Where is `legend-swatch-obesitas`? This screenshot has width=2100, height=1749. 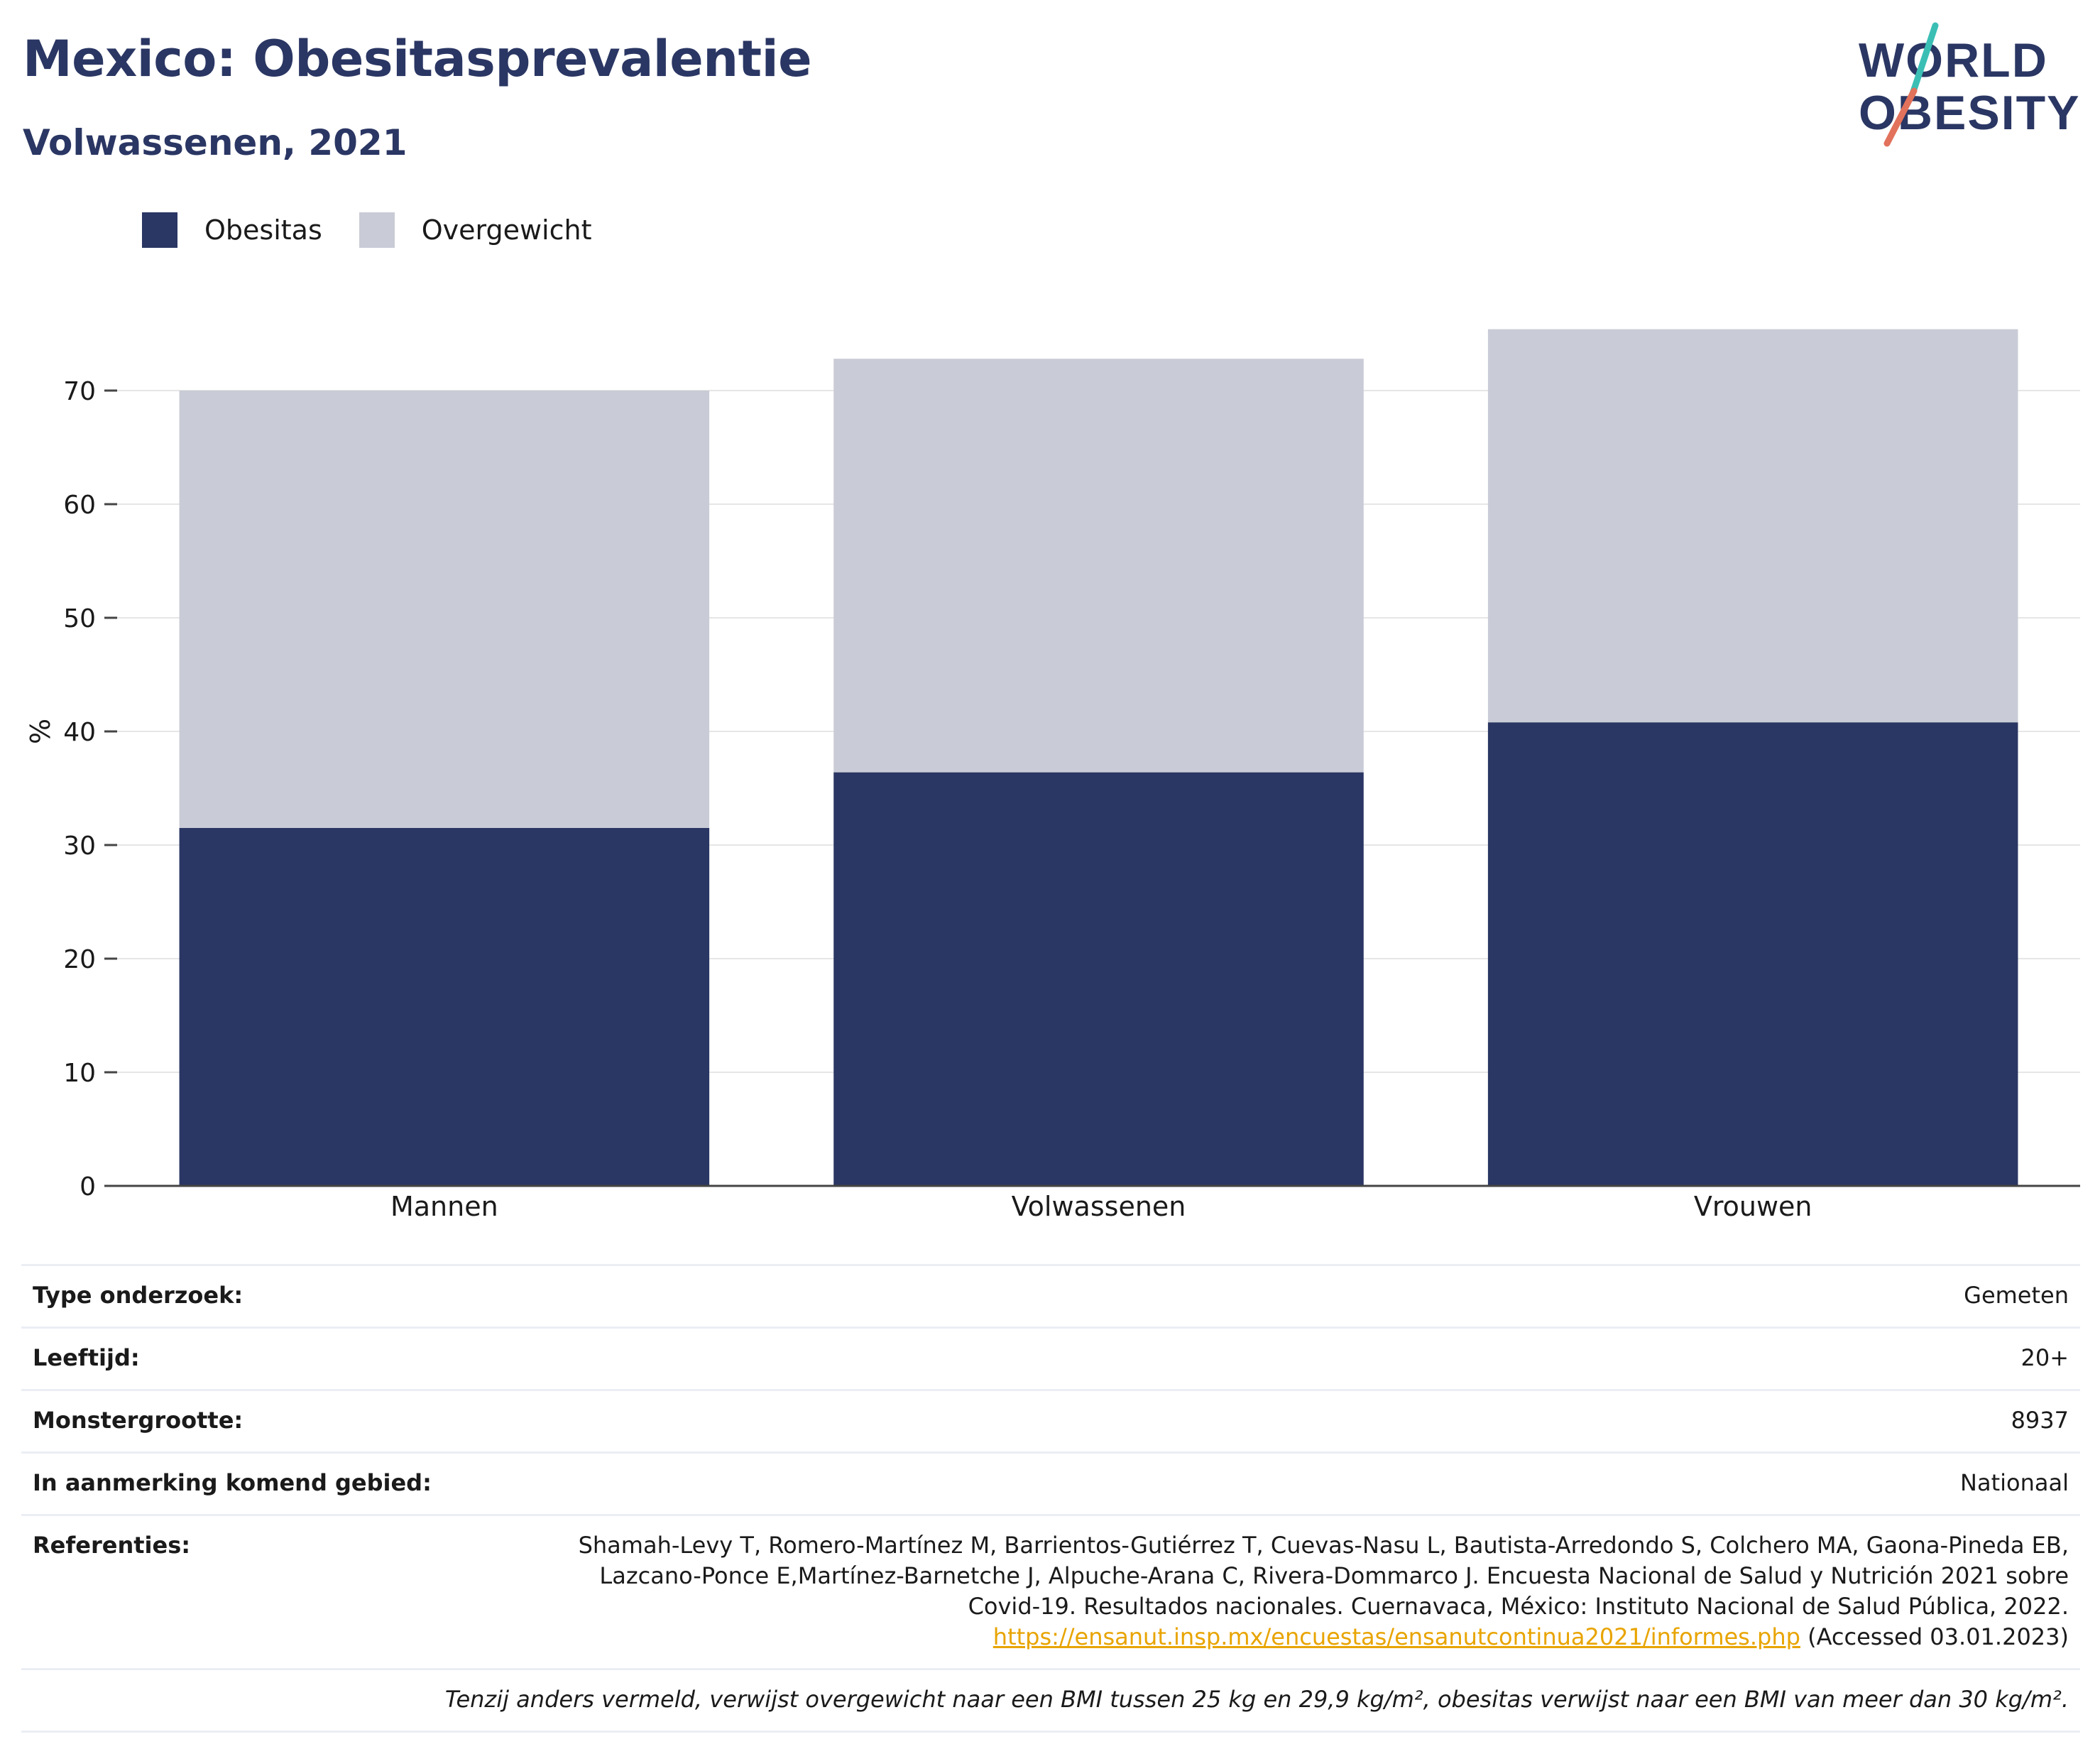 legend-swatch-obesitas is located at coordinates (159, 230).